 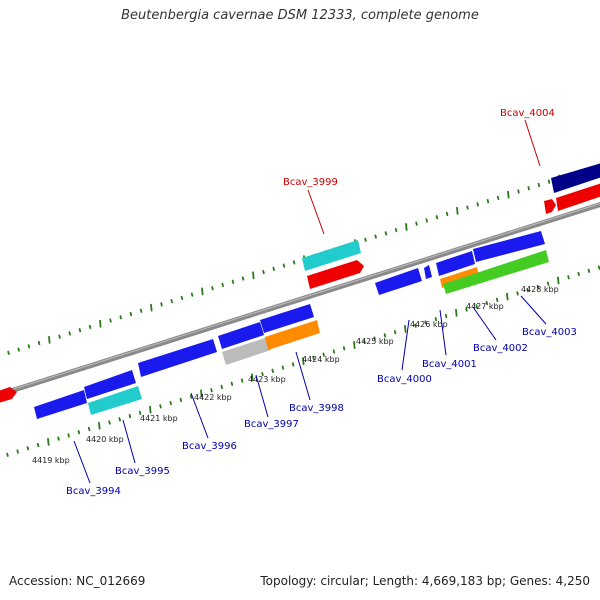 What do you see at coordinates (316, 408) in the screenshot?
I see `gene-label-bcav-3998: Bcav_3998` at bounding box center [316, 408].